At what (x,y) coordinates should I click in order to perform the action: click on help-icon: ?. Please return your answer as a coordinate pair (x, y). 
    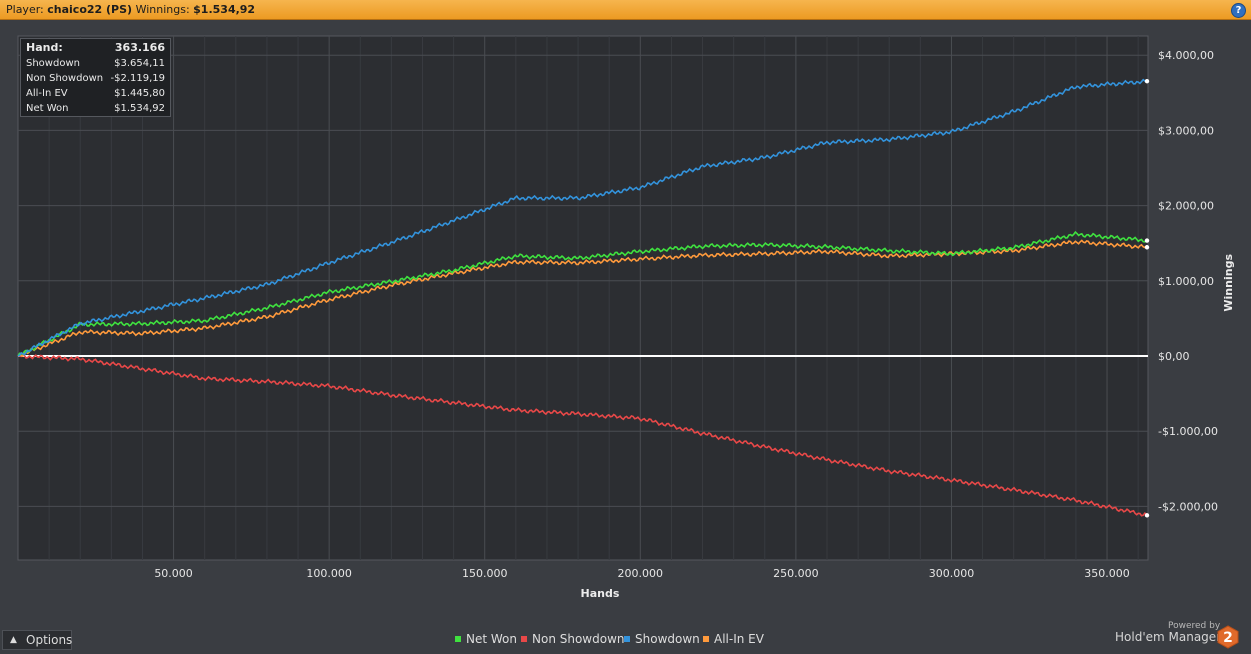
    Looking at the image, I should click on (1238, 10).